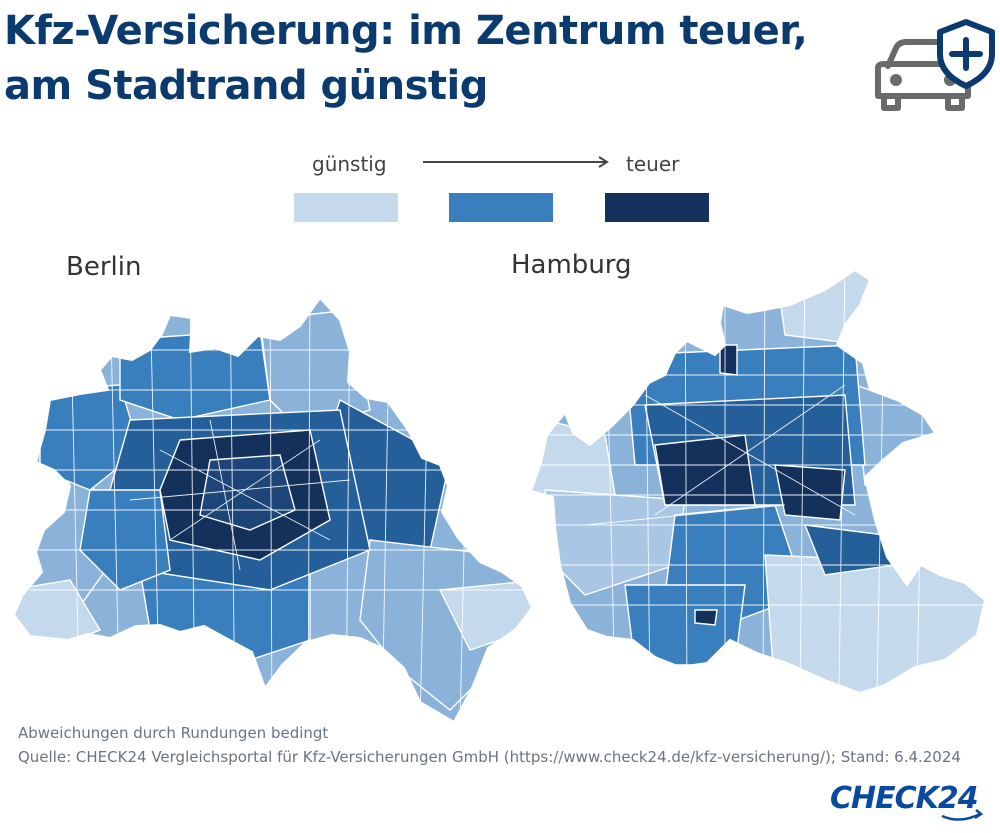 The height and width of the screenshot is (833, 1000). I want to click on title-line-2: am Stadtrand günstig, so click(246, 86).